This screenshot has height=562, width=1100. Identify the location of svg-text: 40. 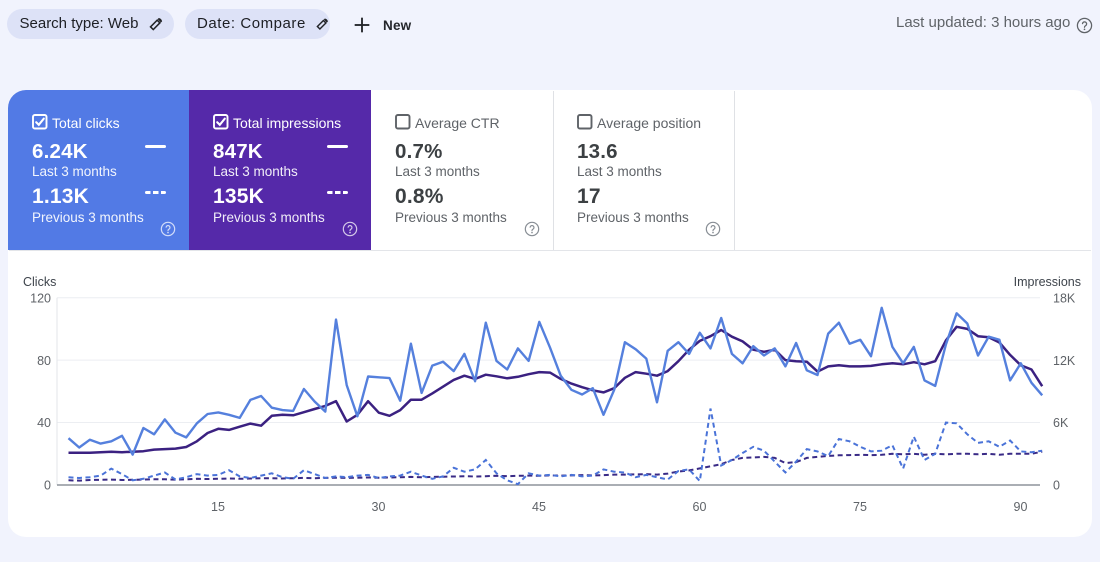
(44, 423).